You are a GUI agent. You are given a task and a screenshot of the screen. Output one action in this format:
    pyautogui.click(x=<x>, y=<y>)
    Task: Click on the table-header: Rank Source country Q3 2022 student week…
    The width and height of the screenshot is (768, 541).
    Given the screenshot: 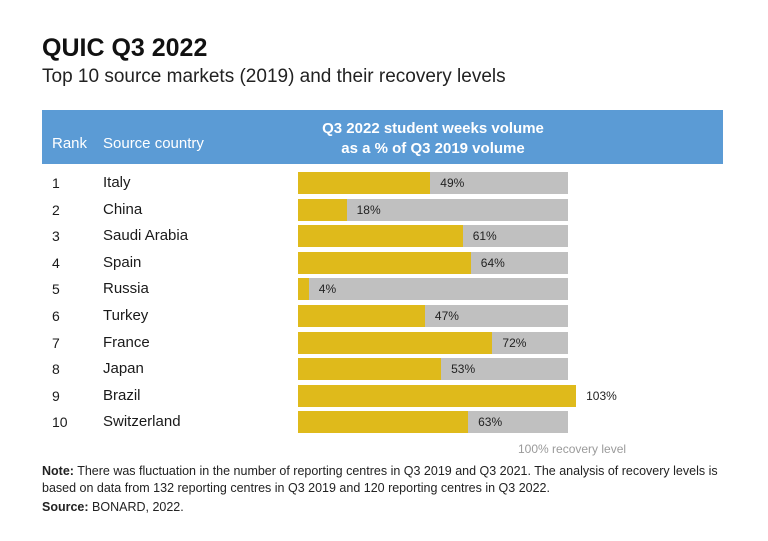 What is the action you would take?
    pyautogui.click(x=382, y=137)
    